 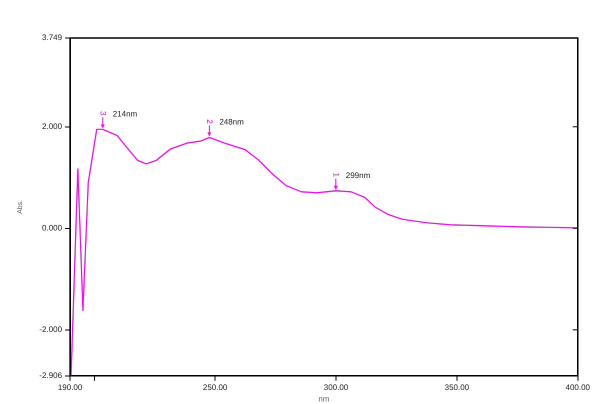 I want to click on x-tick-label: 300.00, so click(x=336, y=387).